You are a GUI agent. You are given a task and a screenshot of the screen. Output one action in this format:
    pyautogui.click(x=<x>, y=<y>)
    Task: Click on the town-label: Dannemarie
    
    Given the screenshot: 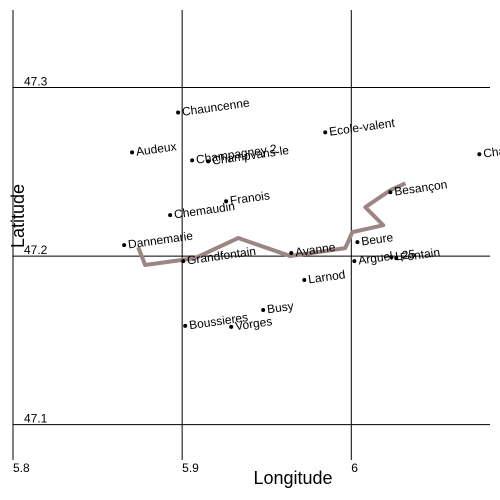 What is the action you would take?
    pyautogui.click(x=160, y=239)
    